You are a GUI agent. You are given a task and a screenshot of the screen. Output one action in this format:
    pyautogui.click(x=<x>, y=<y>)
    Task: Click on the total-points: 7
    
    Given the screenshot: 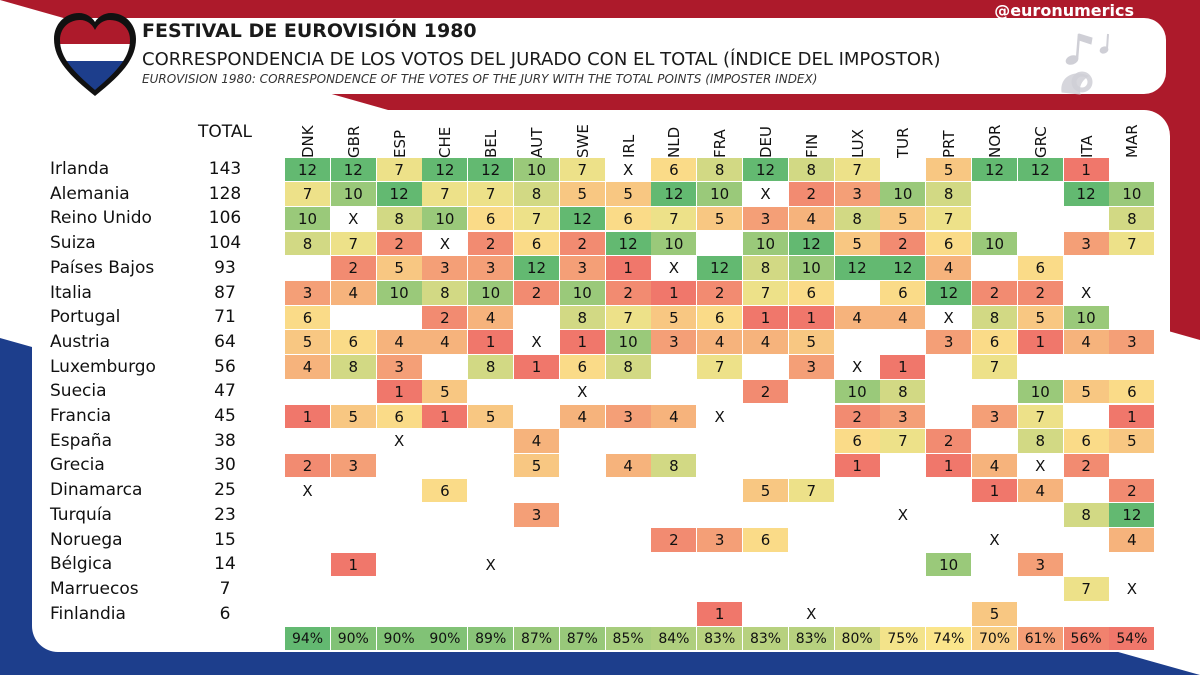 What is the action you would take?
    pyautogui.click(x=225, y=588)
    